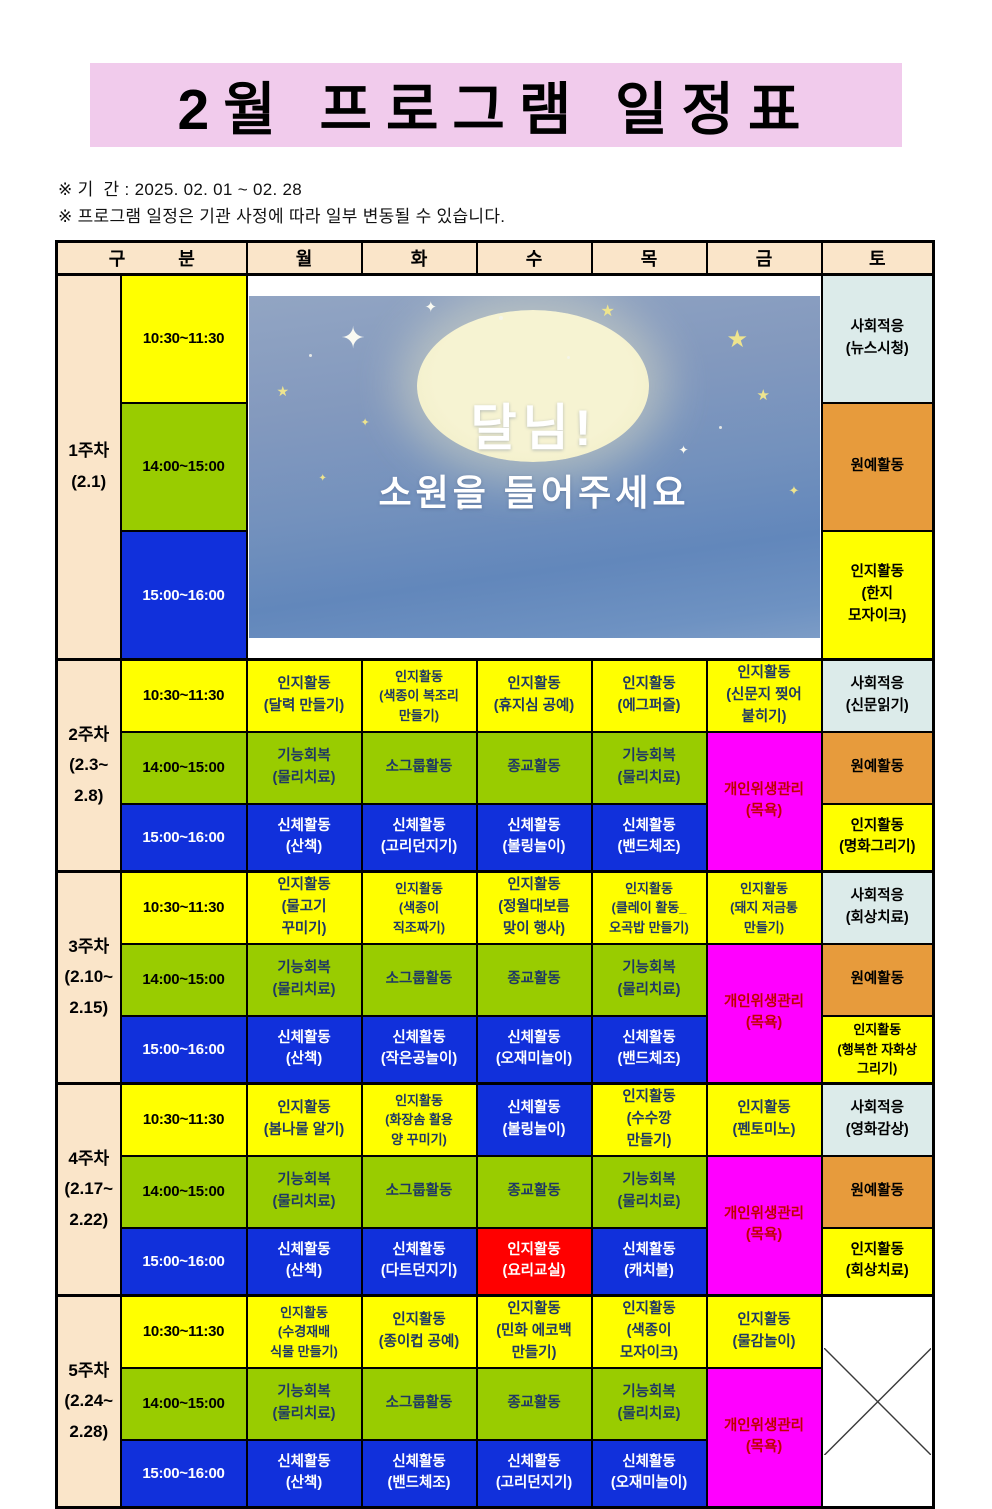 The width and height of the screenshot is (992, 1509). I want to click on activity-cell: 사회적응 (뉴스시청), so click(877, 338).